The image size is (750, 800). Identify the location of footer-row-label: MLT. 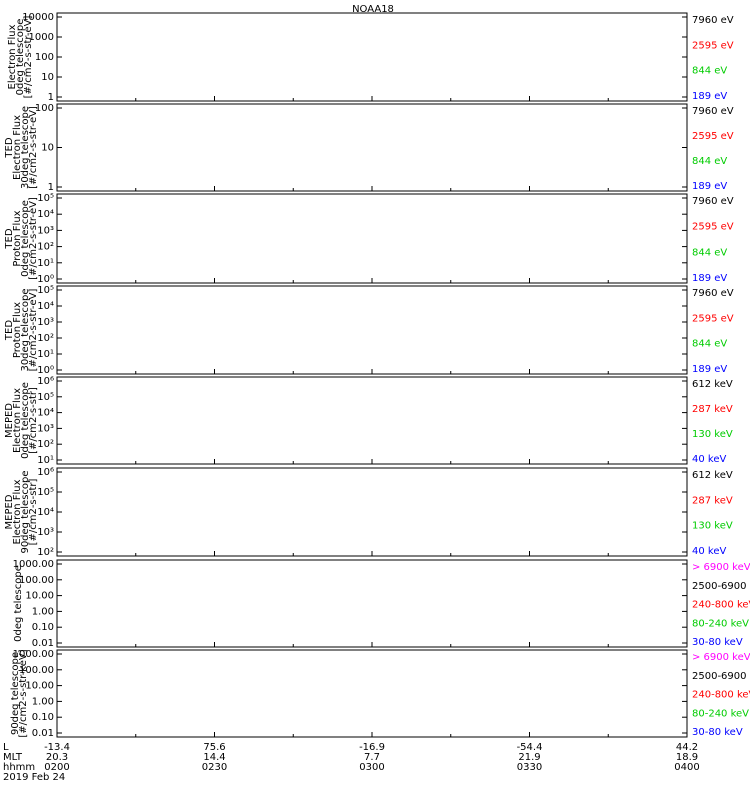
(13, 757).